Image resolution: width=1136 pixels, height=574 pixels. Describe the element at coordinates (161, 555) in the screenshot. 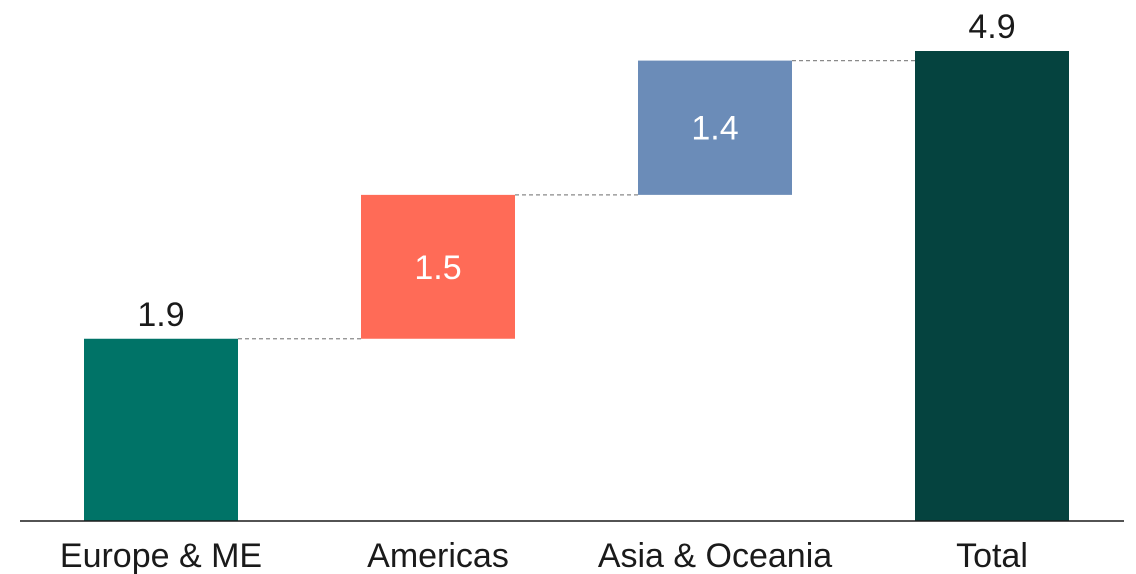

I see `x-tick-label: Europe & ME` at that location.